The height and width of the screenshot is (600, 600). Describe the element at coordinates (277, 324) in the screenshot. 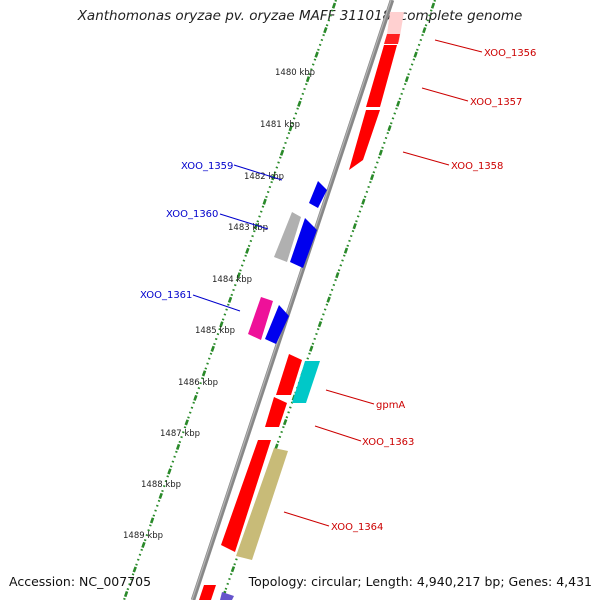

I see `gene-xoo-1361-blue` at that location.